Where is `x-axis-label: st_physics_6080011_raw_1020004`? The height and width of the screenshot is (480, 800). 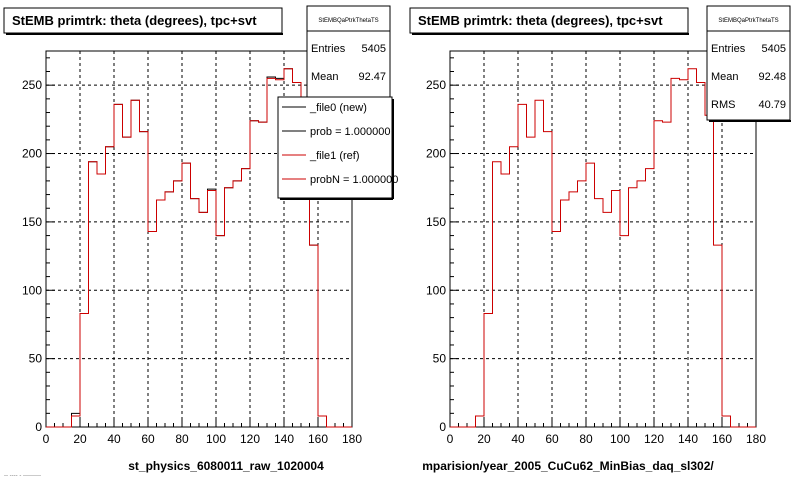 x-axis-label: st_physics_6080011_raw_1020004 is located at coordinates (226, 466).